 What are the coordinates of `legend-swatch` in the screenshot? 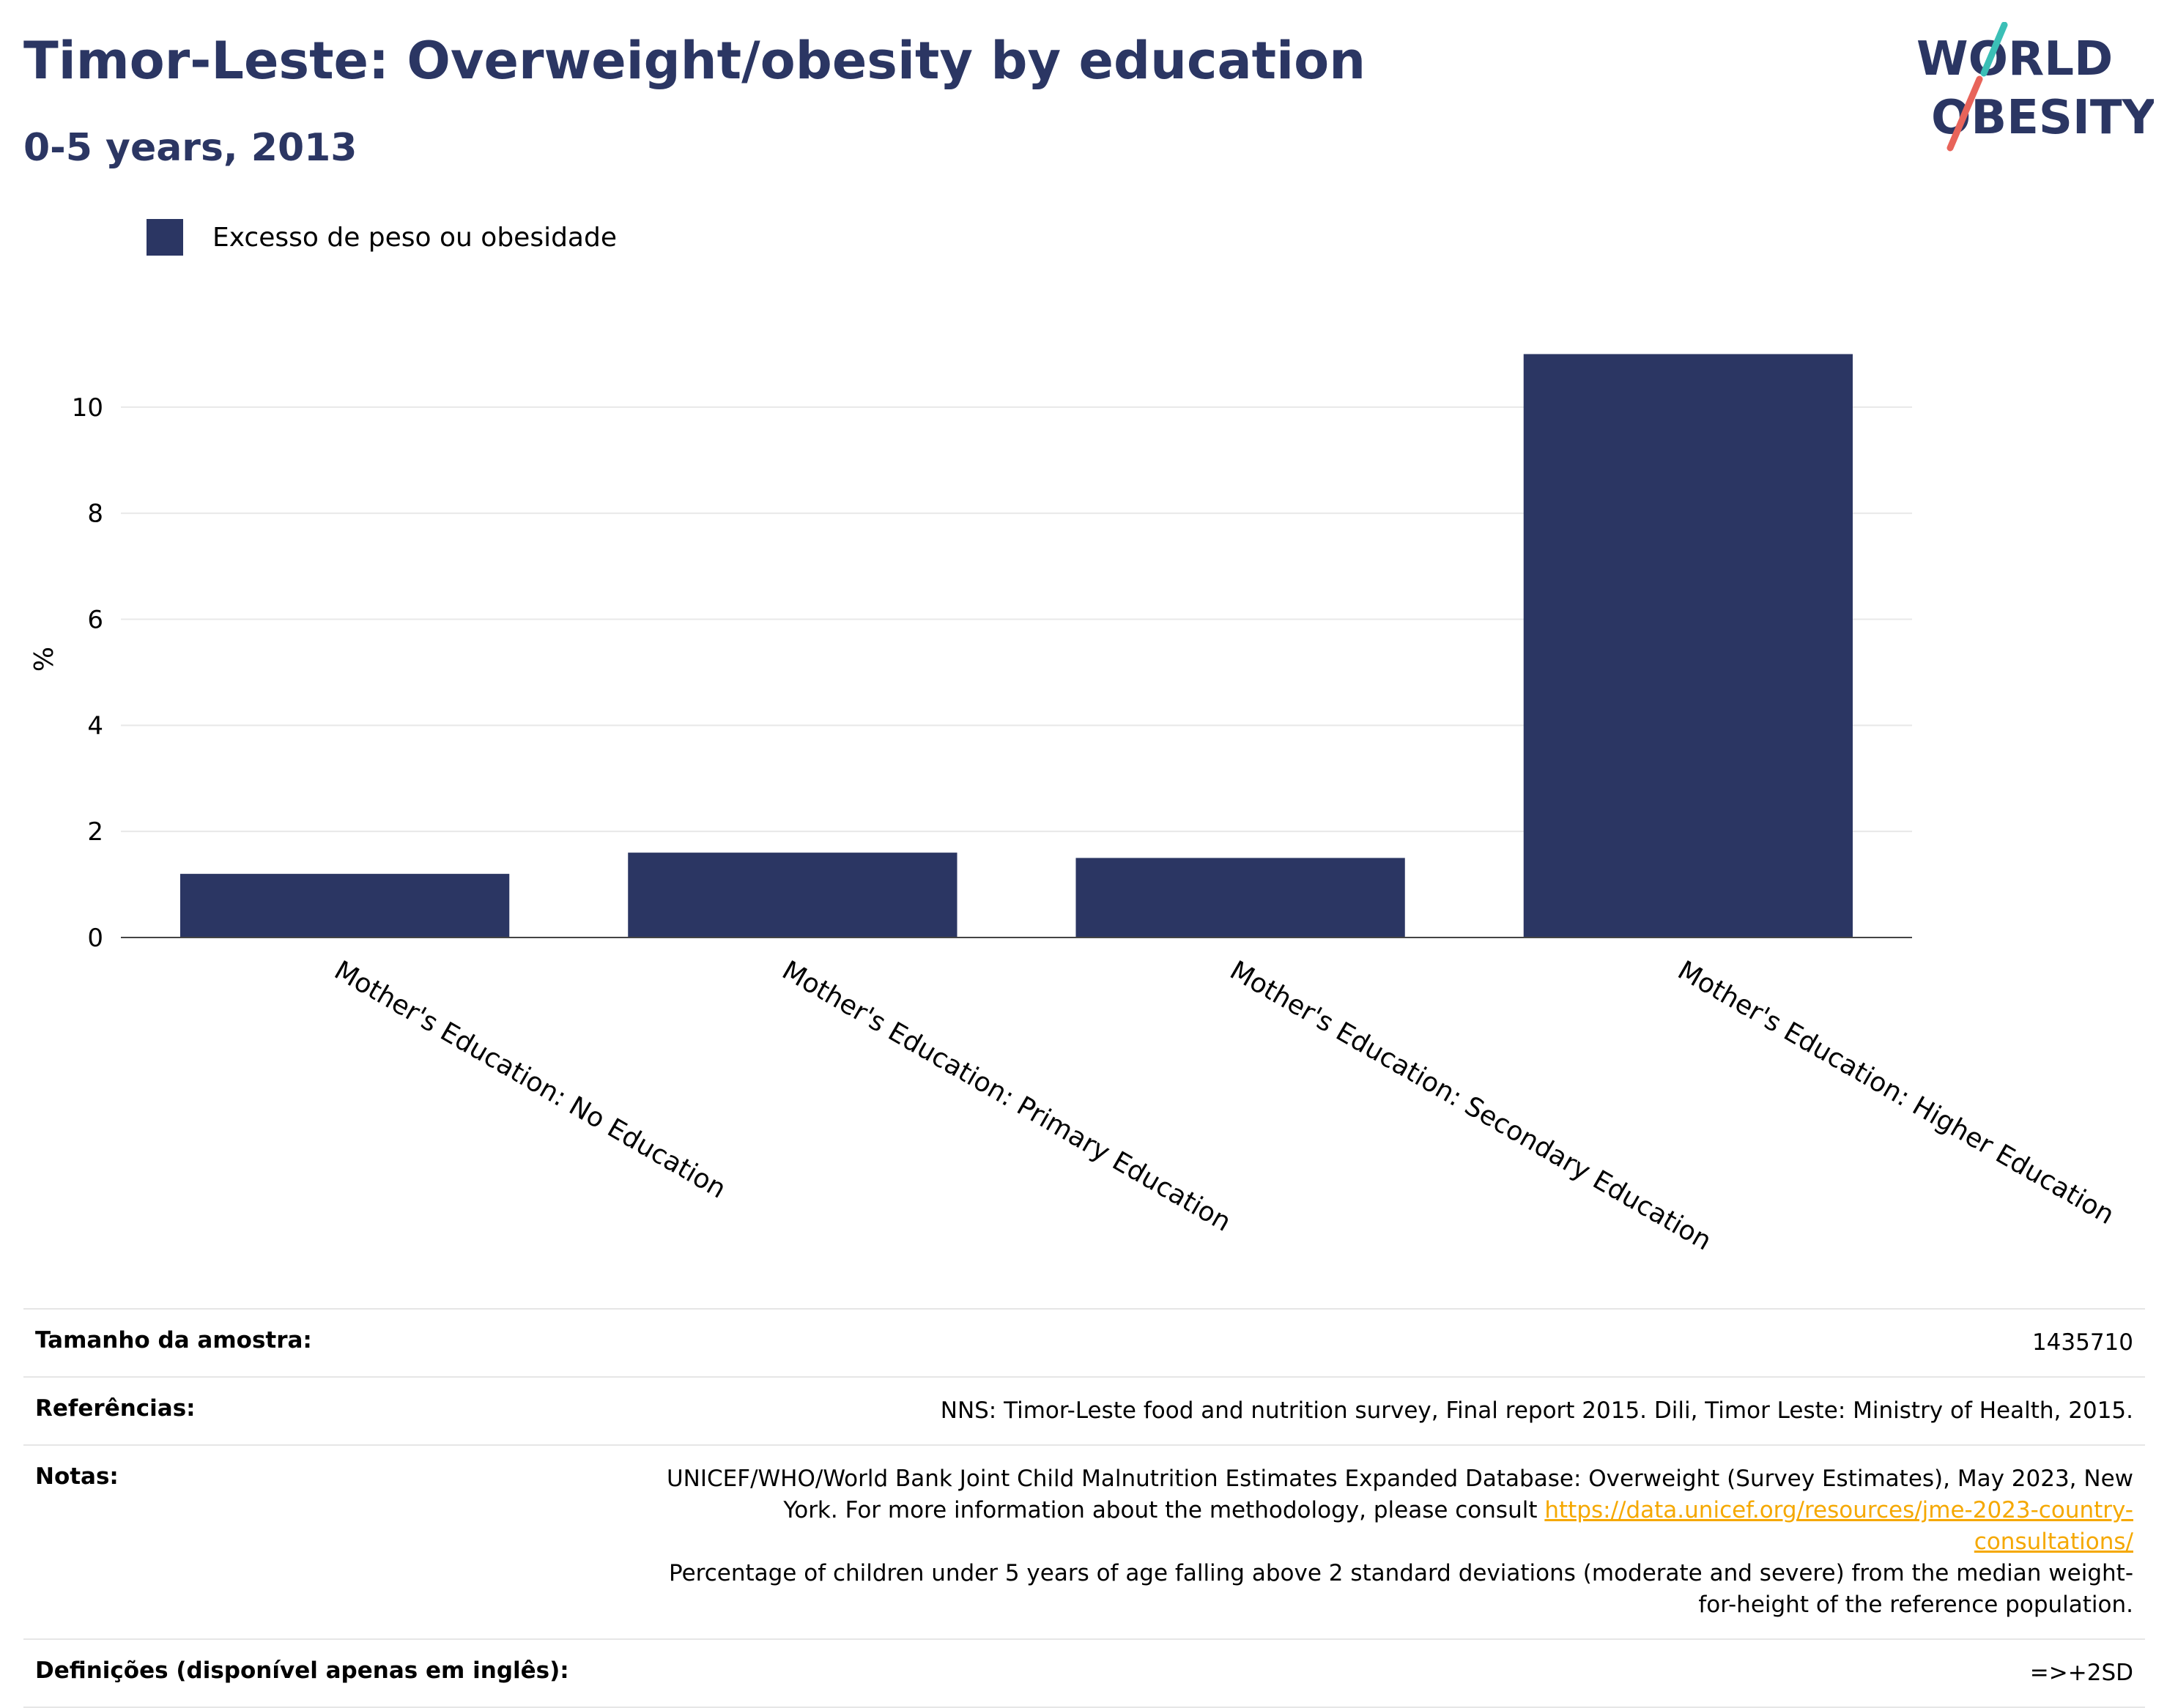 It's located at (165, 237).